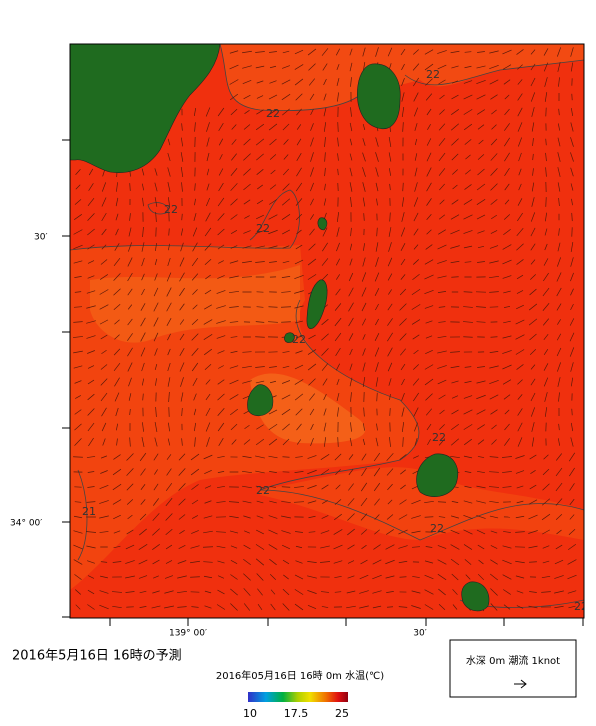 This screenshot has height=726, width=596. Describe the element at coordinates (97, 656) in the screenshot. I see `page-title: 2016年5月16日 16時の予測` at that location.